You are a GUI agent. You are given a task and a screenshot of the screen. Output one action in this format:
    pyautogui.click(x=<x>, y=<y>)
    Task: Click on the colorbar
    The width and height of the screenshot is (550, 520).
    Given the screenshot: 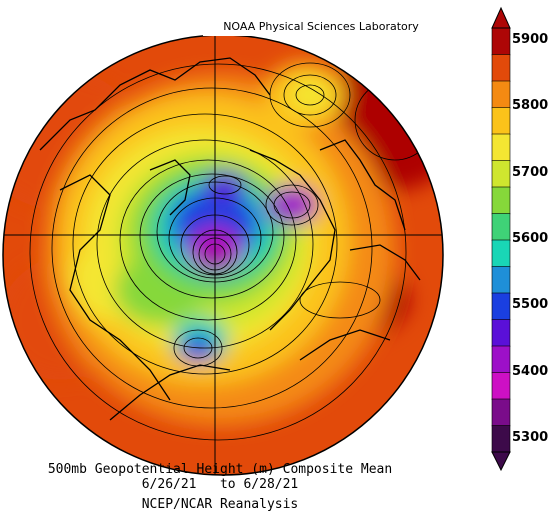 What is the action you would take?
    pyautogui.click(x=501, y=239)
    